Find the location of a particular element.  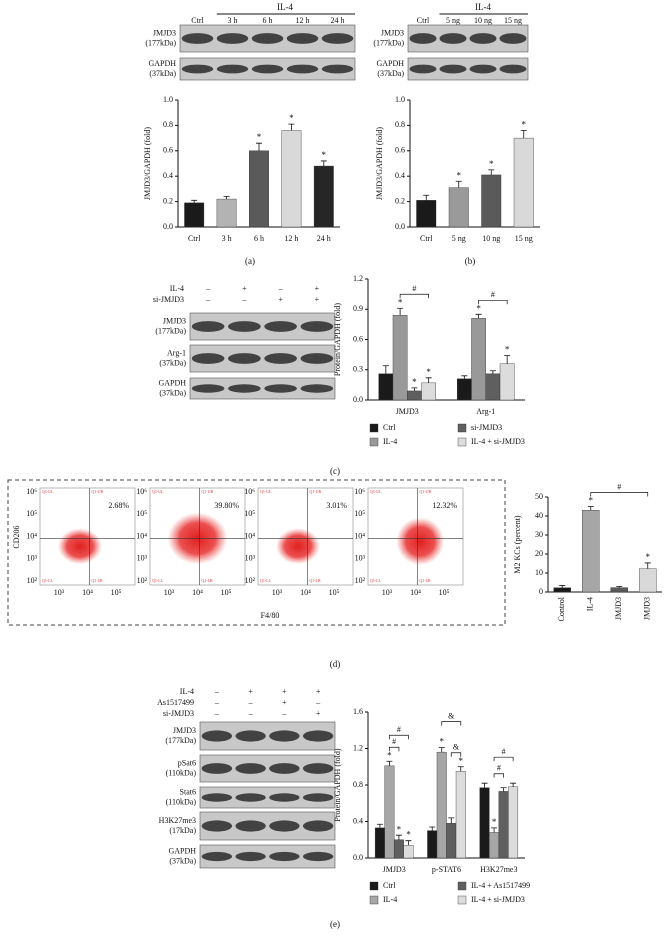

x-tick-label: 15 ng is located at coordinates (524, 238).